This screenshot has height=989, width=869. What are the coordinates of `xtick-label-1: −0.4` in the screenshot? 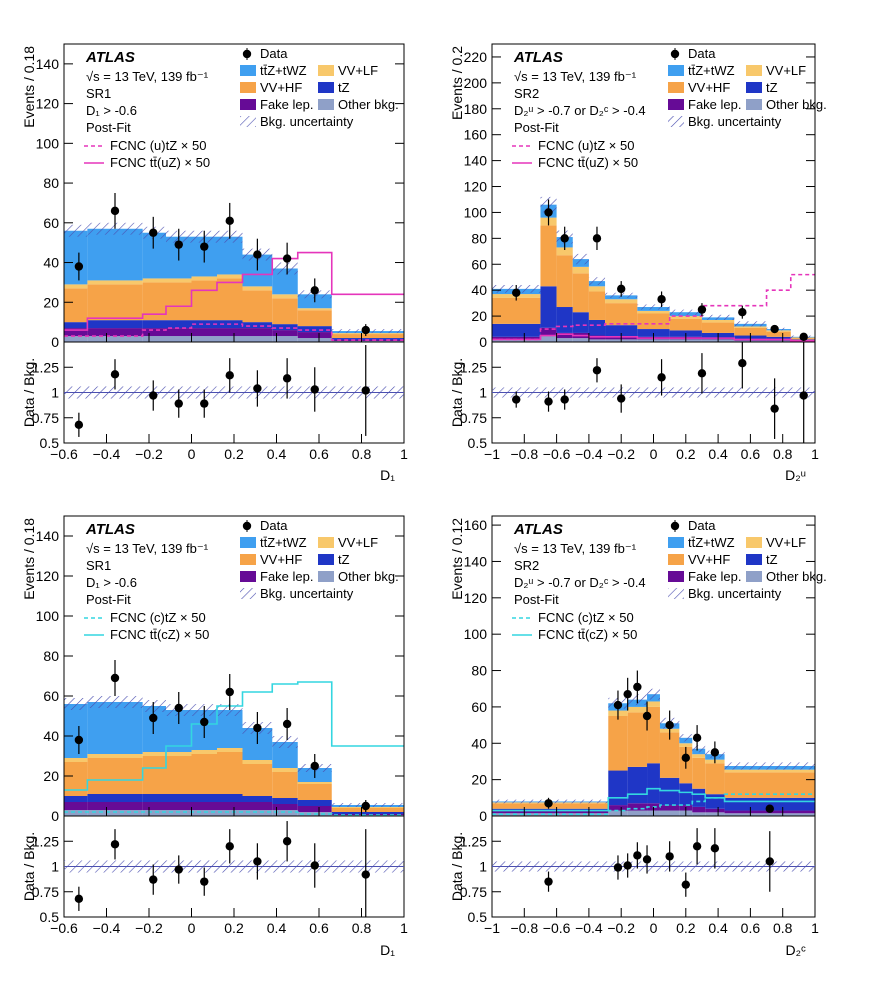 It's located at (107, 928).